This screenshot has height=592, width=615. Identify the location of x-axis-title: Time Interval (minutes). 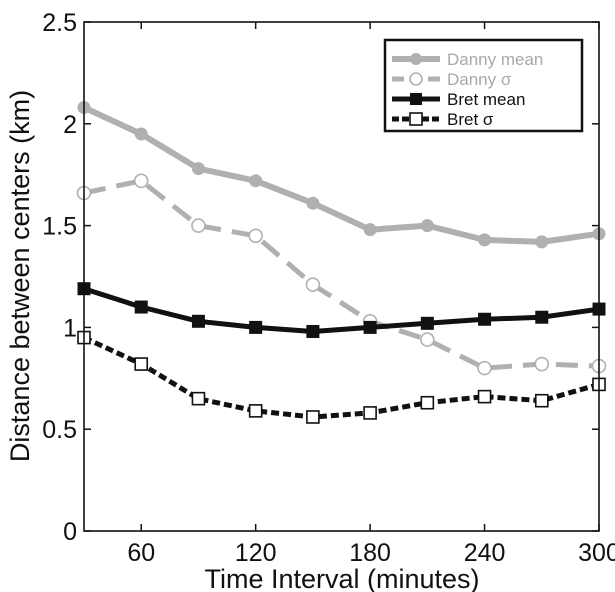
(341, 578).